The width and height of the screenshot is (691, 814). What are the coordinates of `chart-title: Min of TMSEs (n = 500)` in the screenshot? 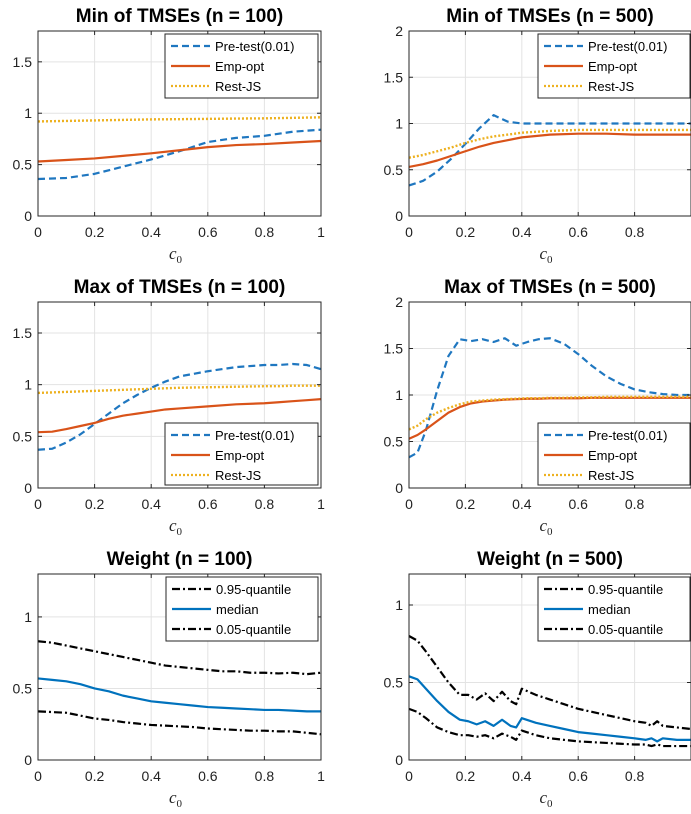 It's located at (549, 16).